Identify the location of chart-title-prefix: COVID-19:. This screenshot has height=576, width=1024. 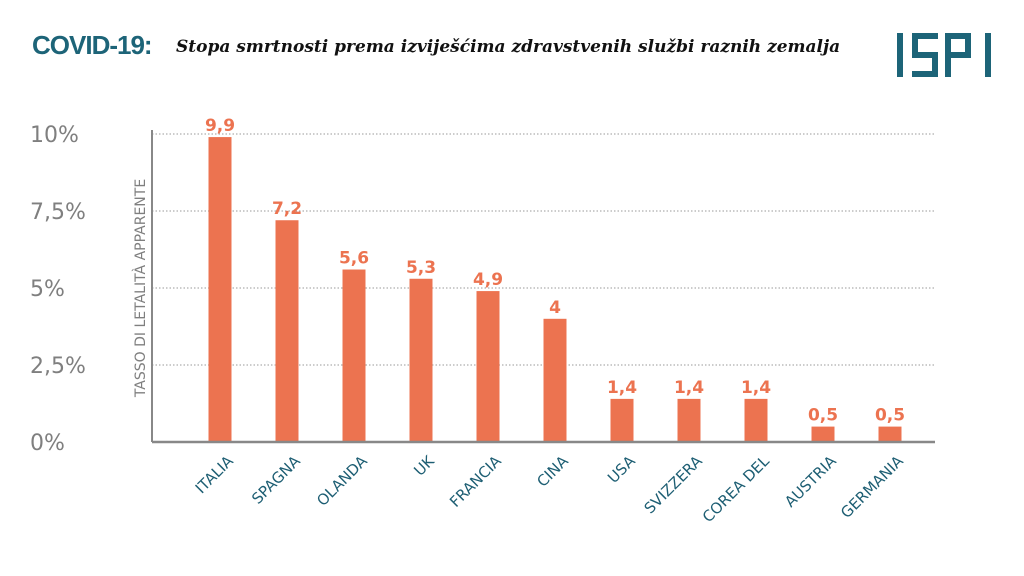
(92, 45).